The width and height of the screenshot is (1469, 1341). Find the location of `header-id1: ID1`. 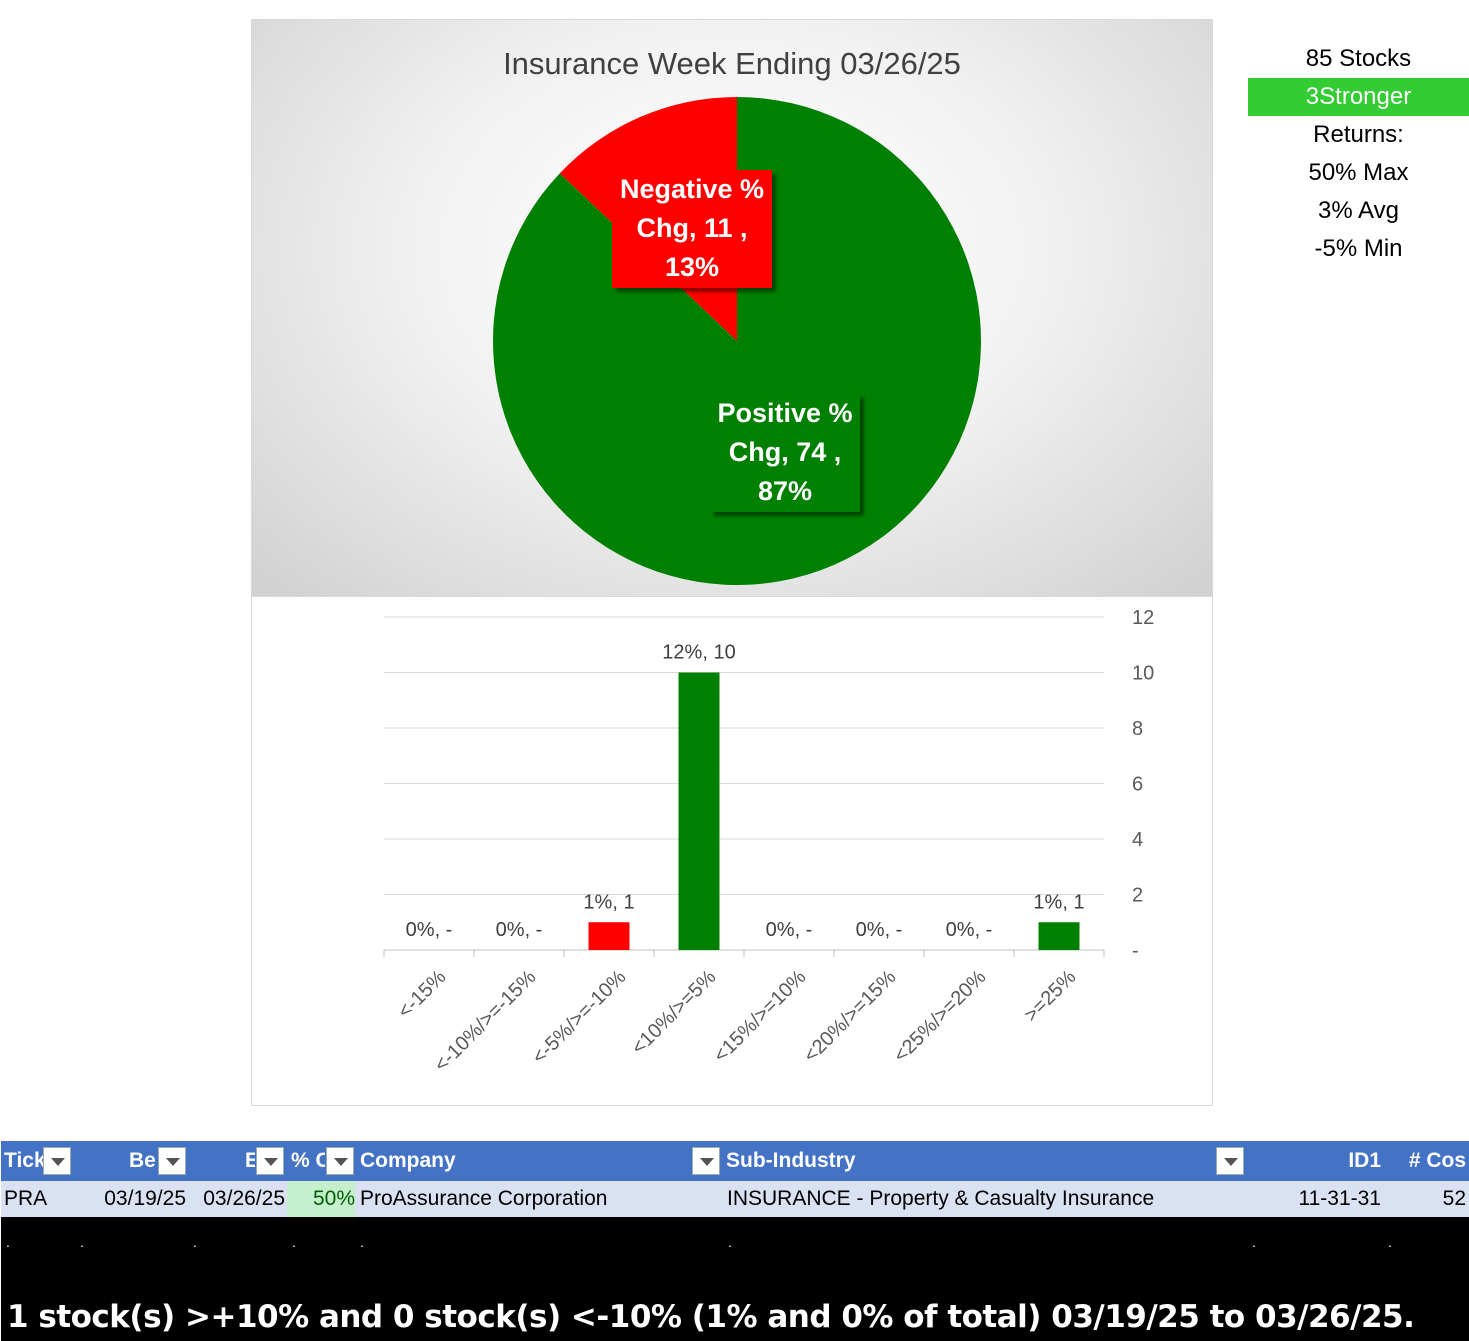

header-id1: ID1 is located at coordinates (1364, 1160).